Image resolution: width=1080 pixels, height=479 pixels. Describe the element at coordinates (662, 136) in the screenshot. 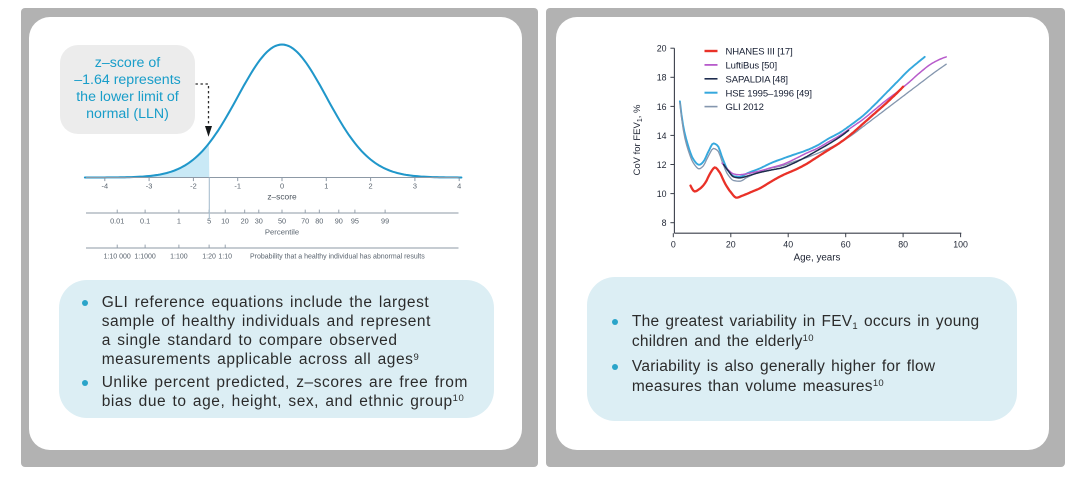

I see `svg-text: 14` at that location.